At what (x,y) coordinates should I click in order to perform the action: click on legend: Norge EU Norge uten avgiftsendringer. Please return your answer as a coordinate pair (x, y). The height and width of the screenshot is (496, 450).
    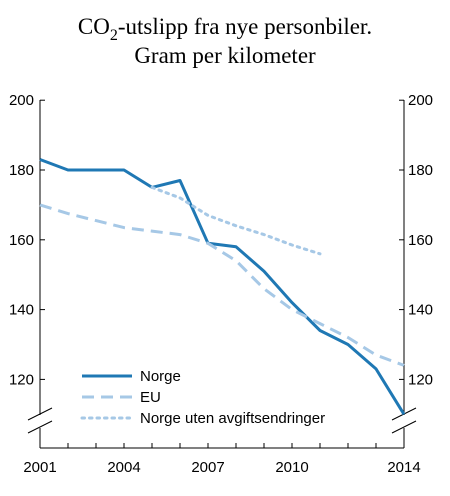
    Looking at the image, I should click on (202, 397).